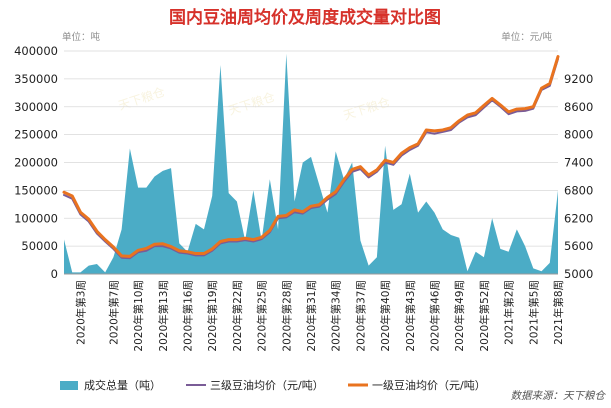  I want to click on x-tick-label: 2020年第31周, so click(311, 316).